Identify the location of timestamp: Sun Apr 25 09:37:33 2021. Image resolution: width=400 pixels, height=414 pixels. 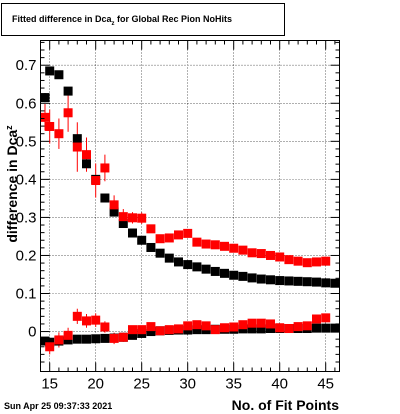
(58, 406).